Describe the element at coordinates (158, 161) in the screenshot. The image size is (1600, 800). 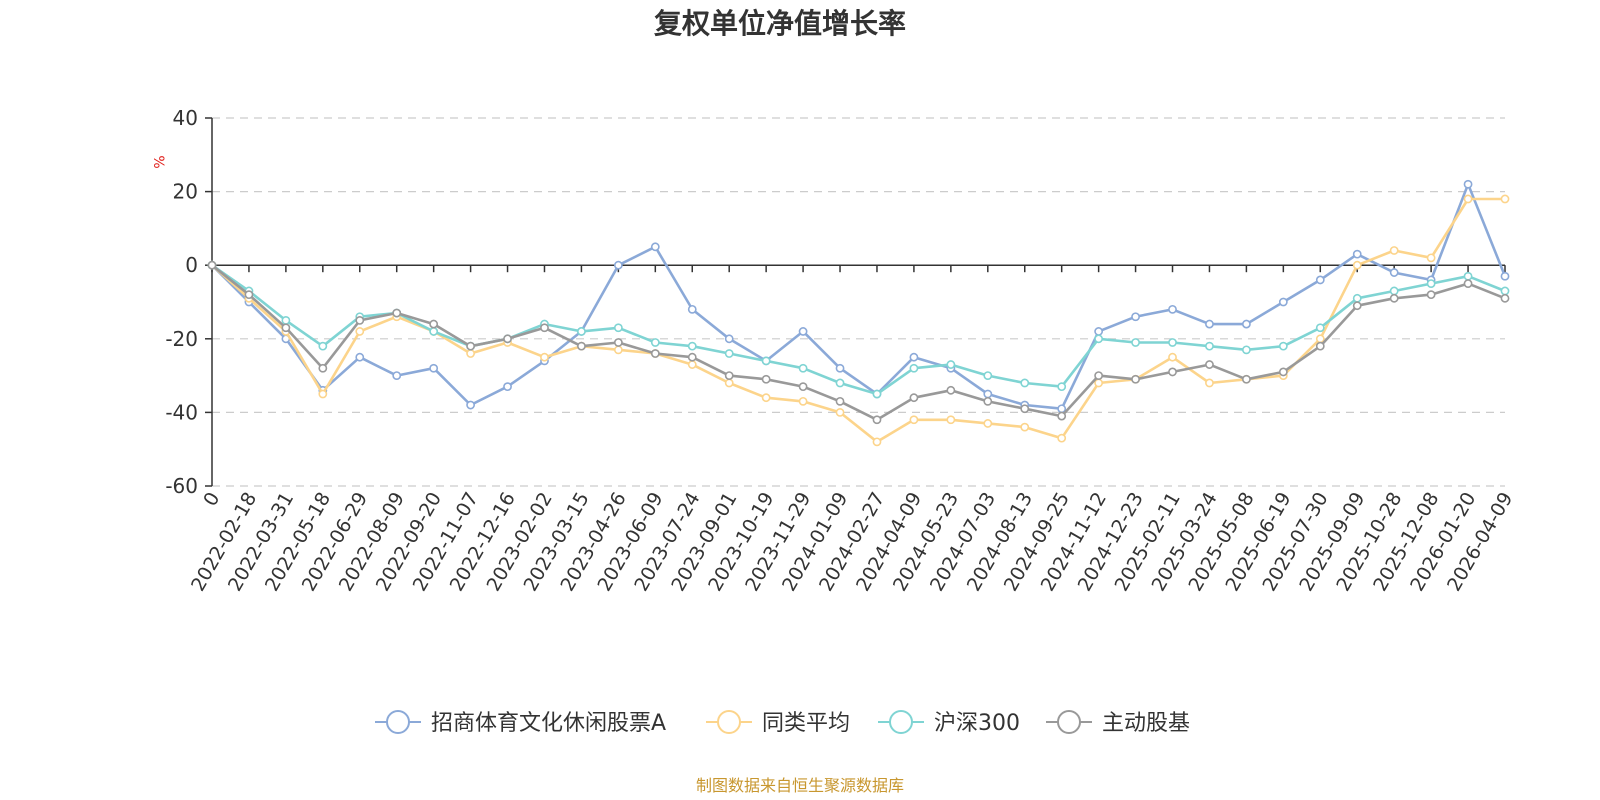
I see `y-axis-unit: %` at that location.